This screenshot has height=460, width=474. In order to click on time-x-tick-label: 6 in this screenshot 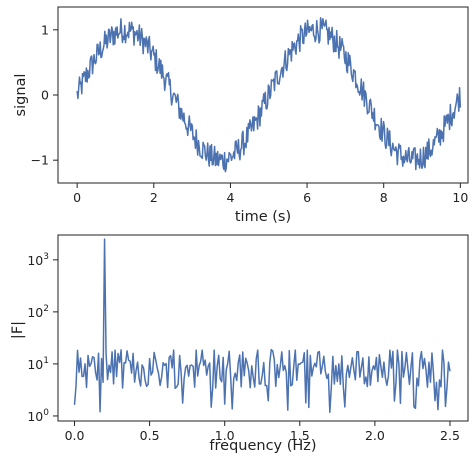, I will do `click(307, 197)`.